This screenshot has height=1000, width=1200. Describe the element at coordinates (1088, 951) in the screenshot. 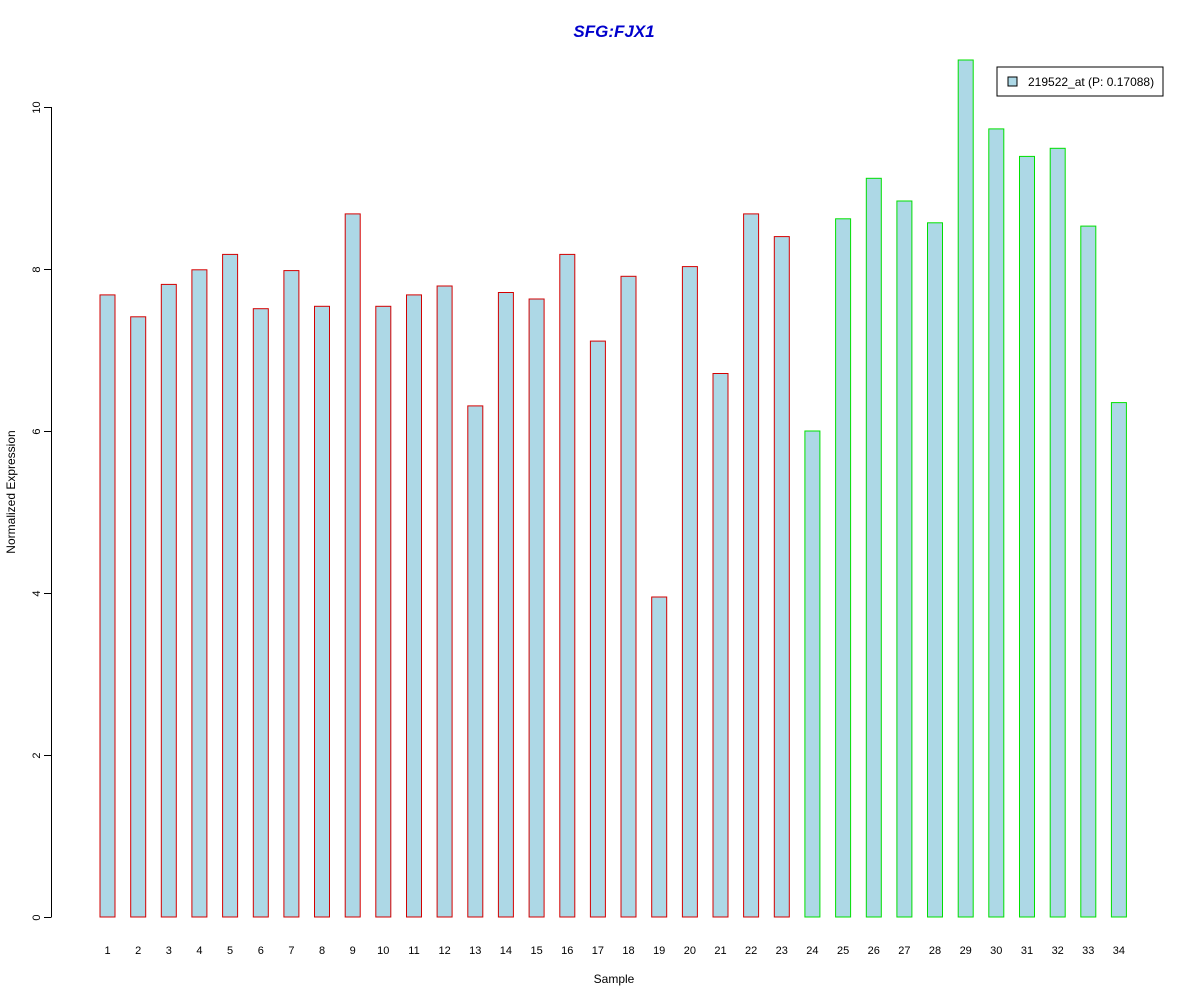

I see `x-tick-label: 33` at that location.